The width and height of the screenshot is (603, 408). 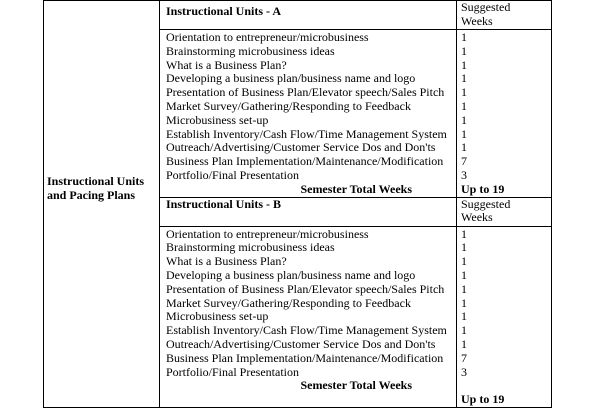 What do you see at coordinates (483, 188) in the screenshot?
I see `section-a-total-value: Up to 19` at bounding box center [483, 188].